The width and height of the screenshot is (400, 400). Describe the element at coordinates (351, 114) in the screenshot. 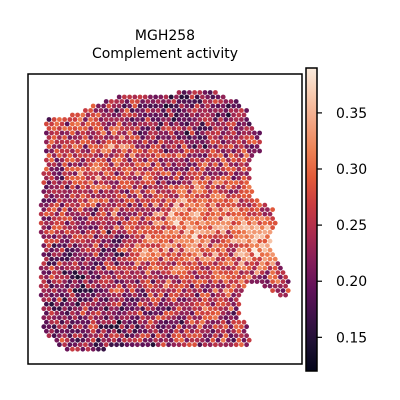

I see `colorbar-tick-label: 0.35` at that location.